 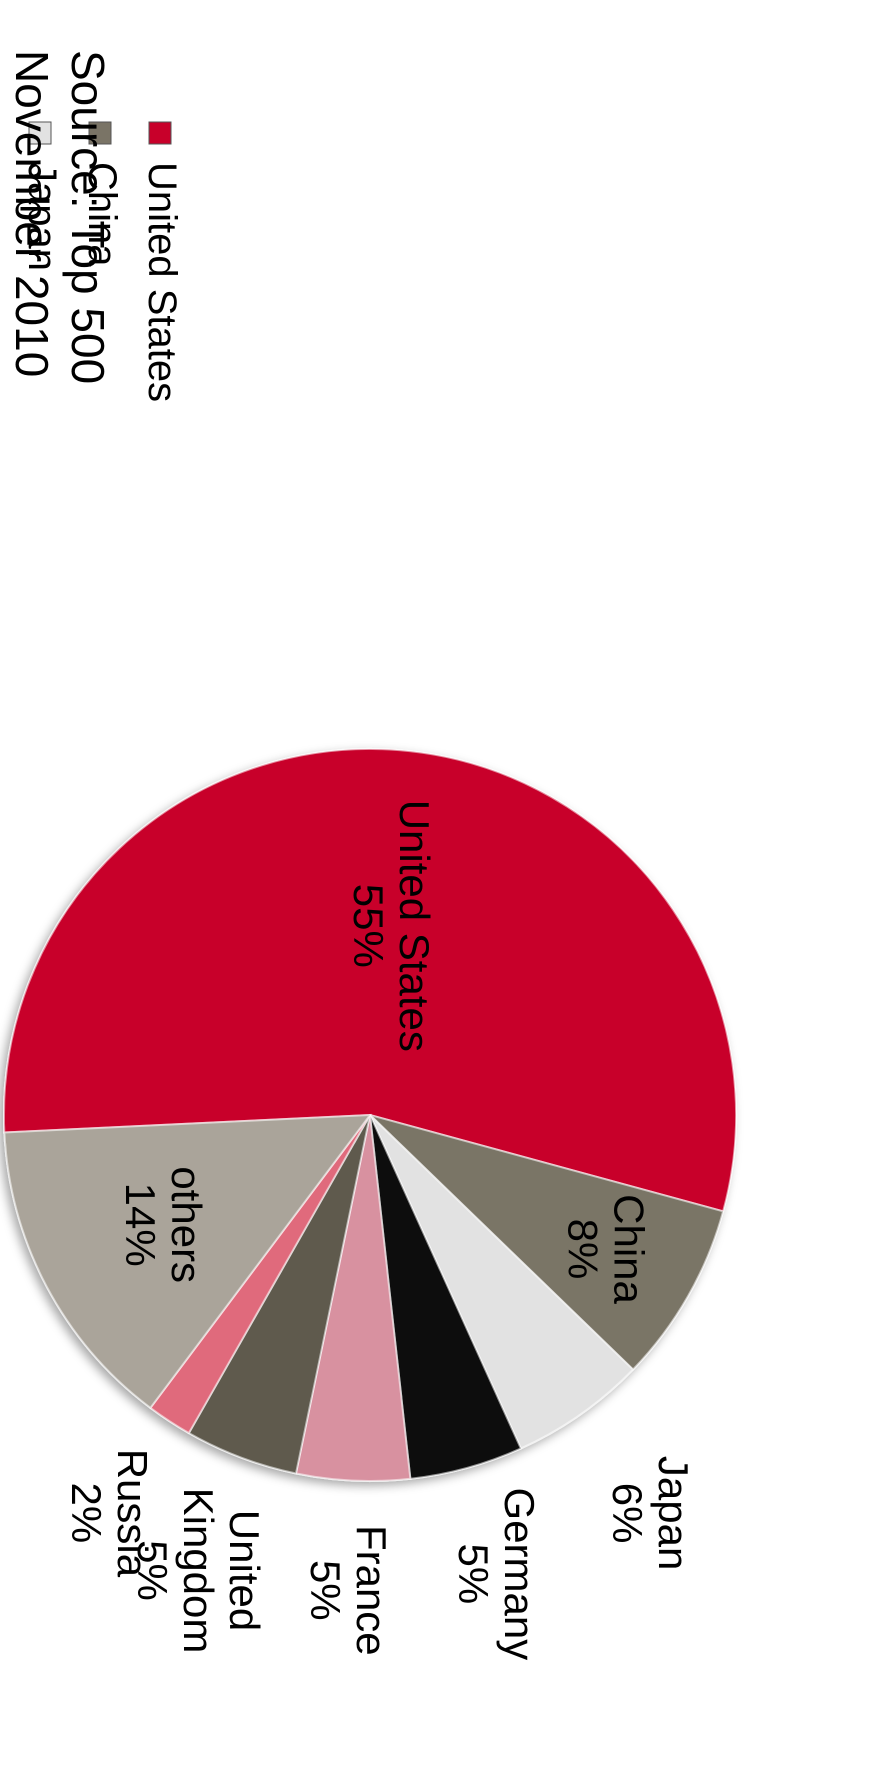 I want to click on slice-others, so click(x=188, y=1261).